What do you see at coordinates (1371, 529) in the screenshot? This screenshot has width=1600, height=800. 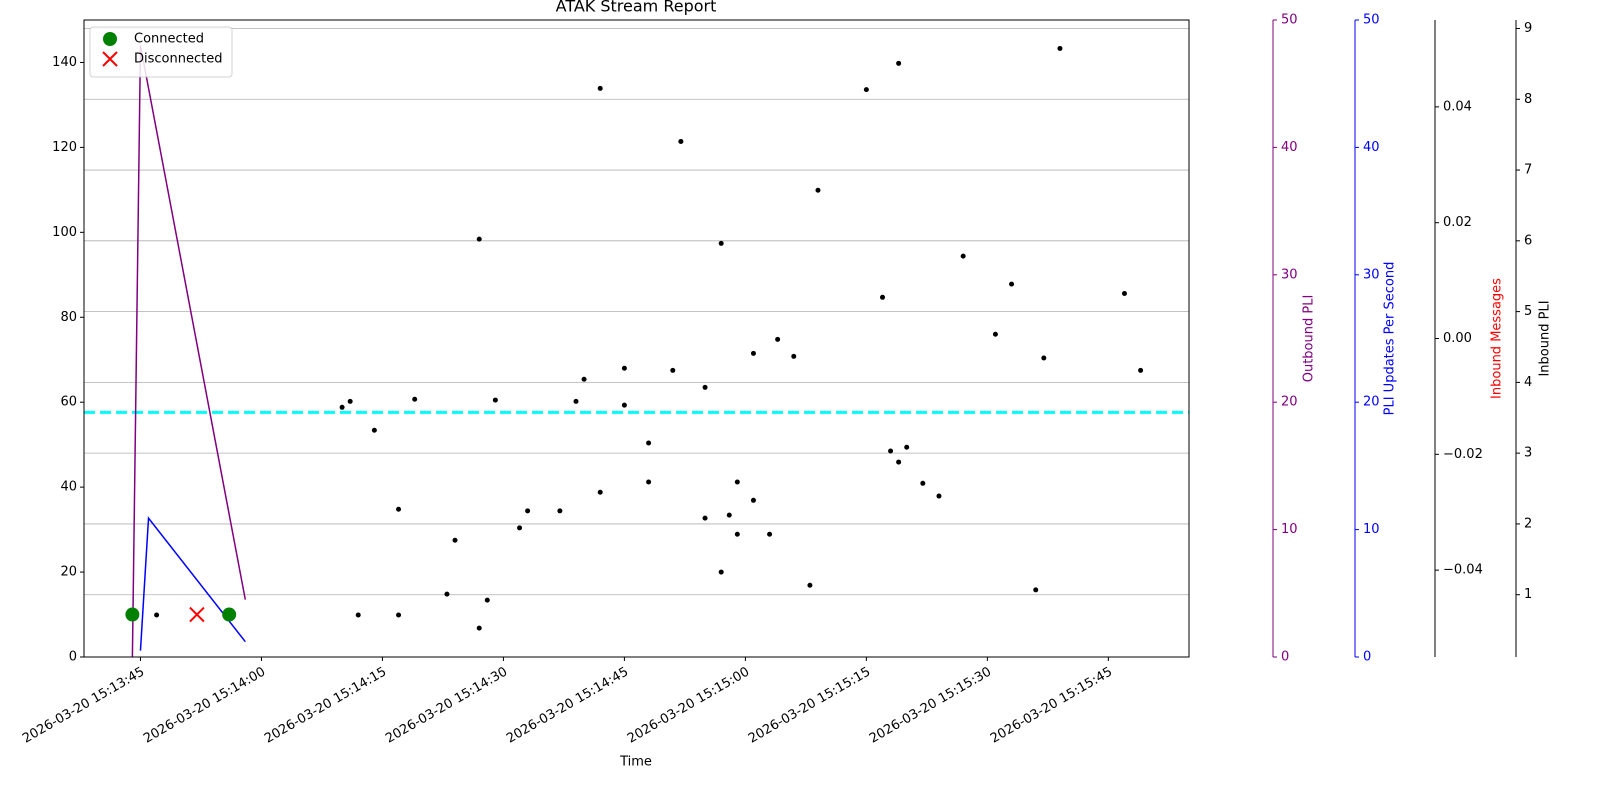 I see `y-tick-label: 10` at bounding box center [1371, 529].